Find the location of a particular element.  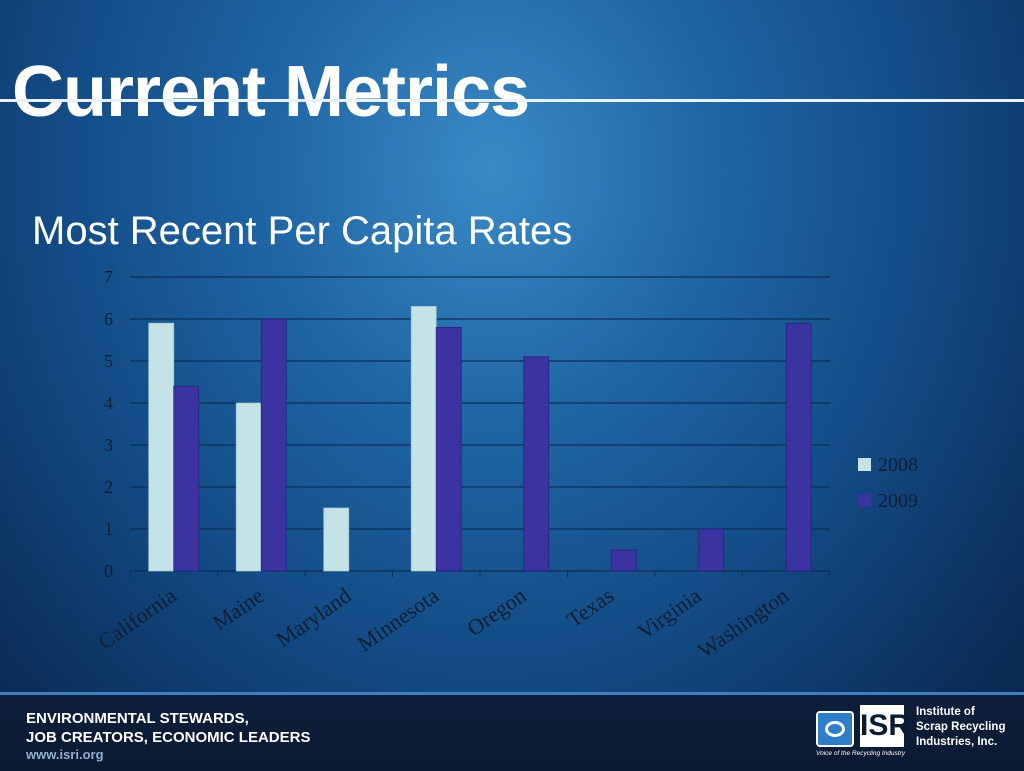

y-tick-label: 7 is located at coordinates (108, 277).